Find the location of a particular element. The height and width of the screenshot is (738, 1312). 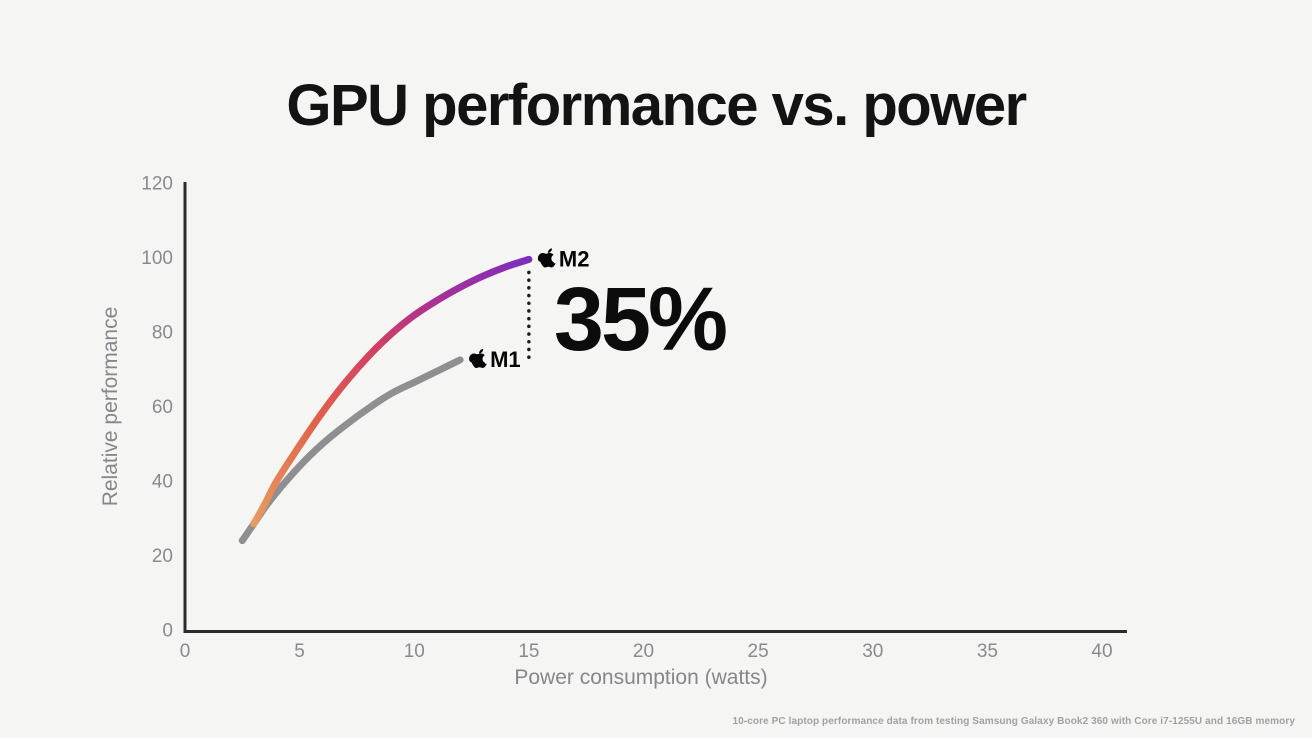

y-tick-label: 100 is located at coordinates (157, 258).